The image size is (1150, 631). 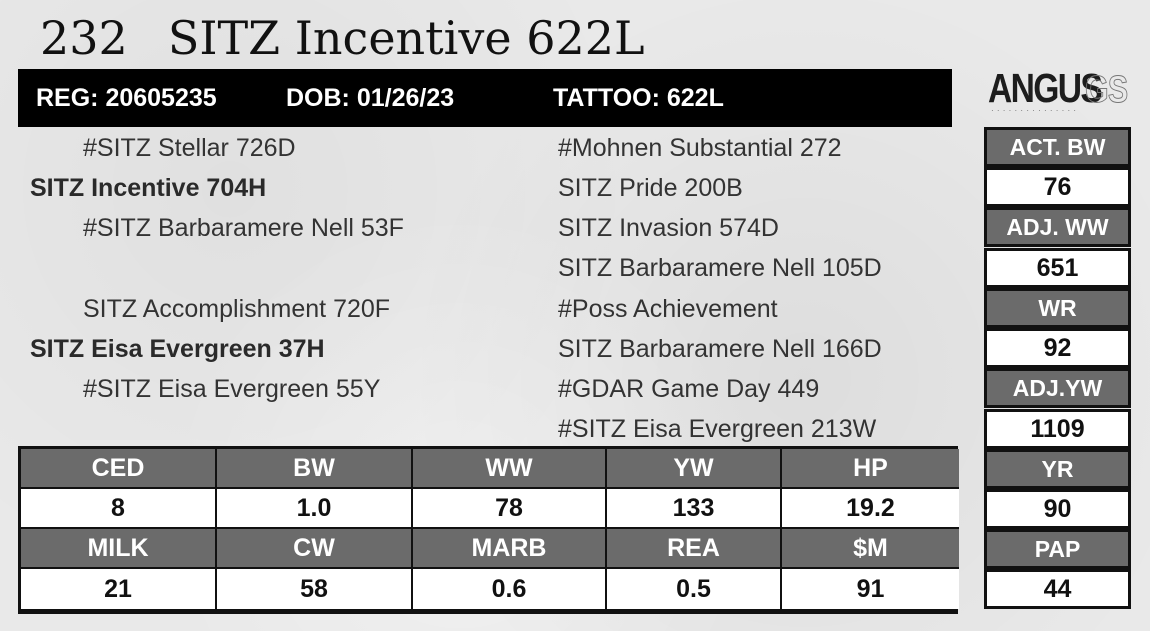 What do you see at coordinates (119, 509) in the screenshot?
I see `epd-value: 8` at bounding box center [119, 509].